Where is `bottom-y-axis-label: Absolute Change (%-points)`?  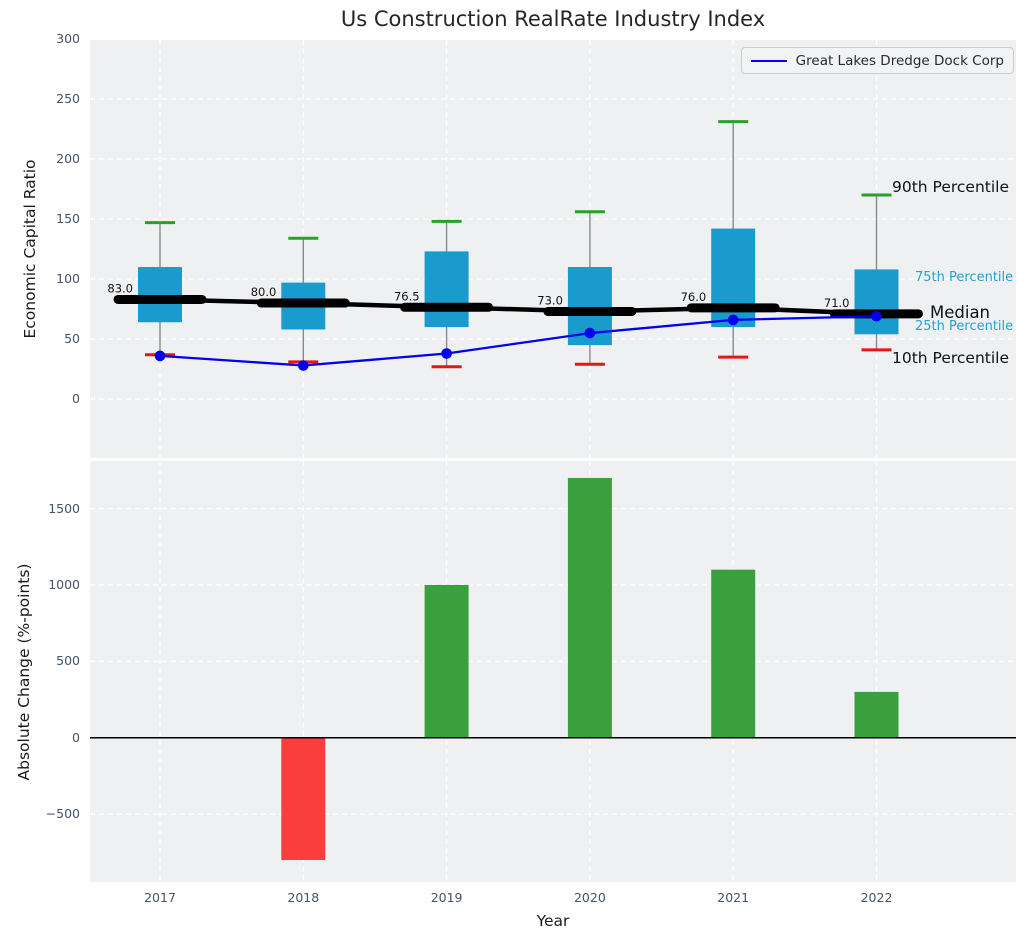
bottom-y-axis-label: Absolute Change (%-points) is located at coordinates (24, 672).